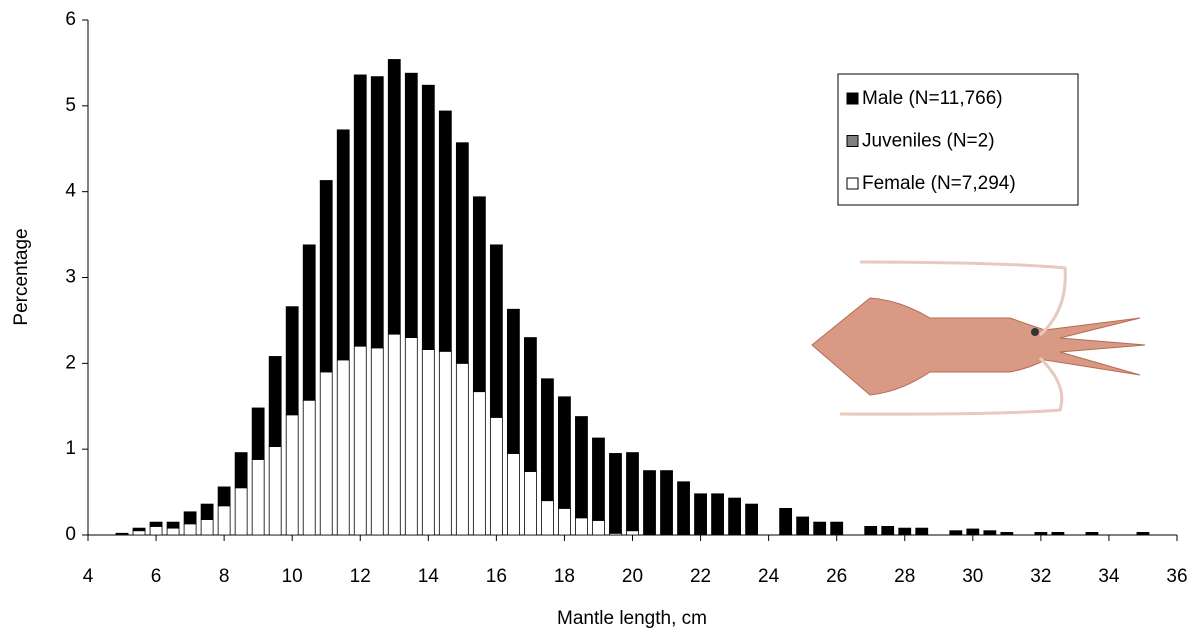 Image resolution: width=1194 pixels, height=637 pixels. Describe the element at coordinates (70, 277) in the screenshot. I see `y-tick-label: 3` at that location.